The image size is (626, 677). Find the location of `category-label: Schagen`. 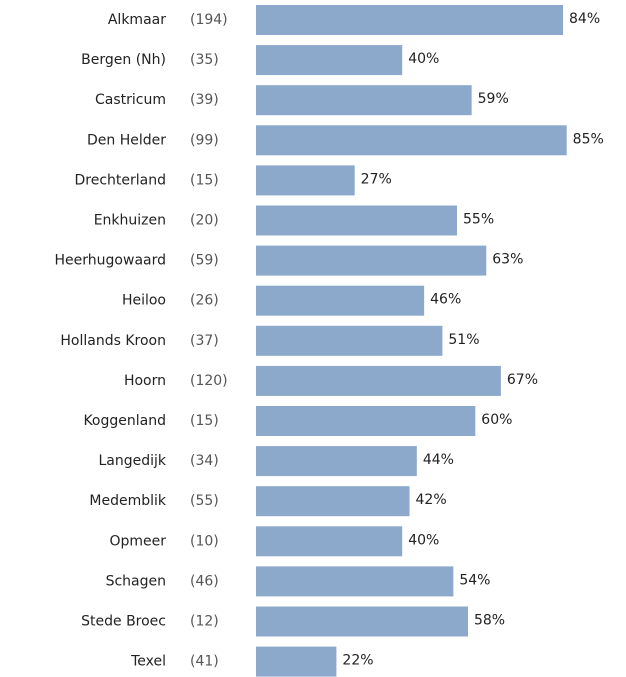

category-label: Schagen is located at coordinates (136, 581).